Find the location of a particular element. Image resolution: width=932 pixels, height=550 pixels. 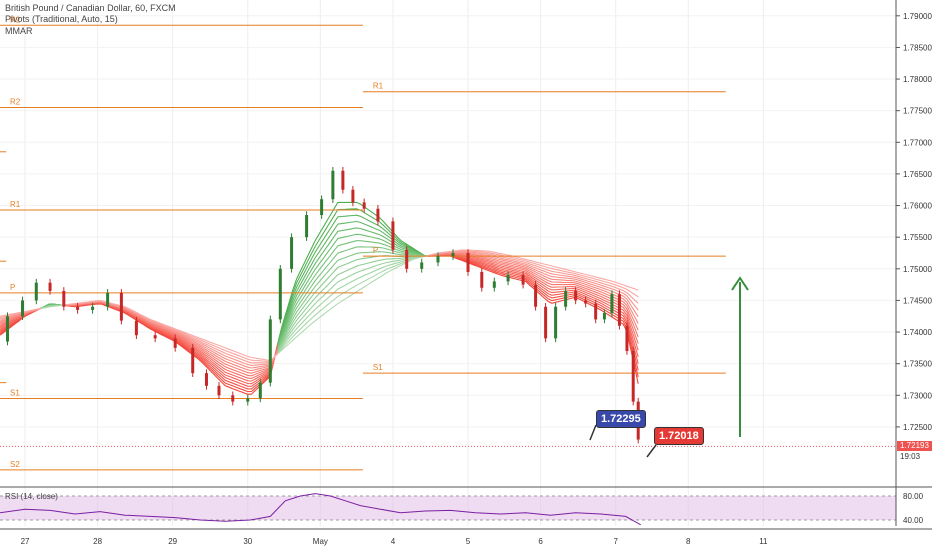

callout-blue: 1.72295 is located at coordinates (621, 419).